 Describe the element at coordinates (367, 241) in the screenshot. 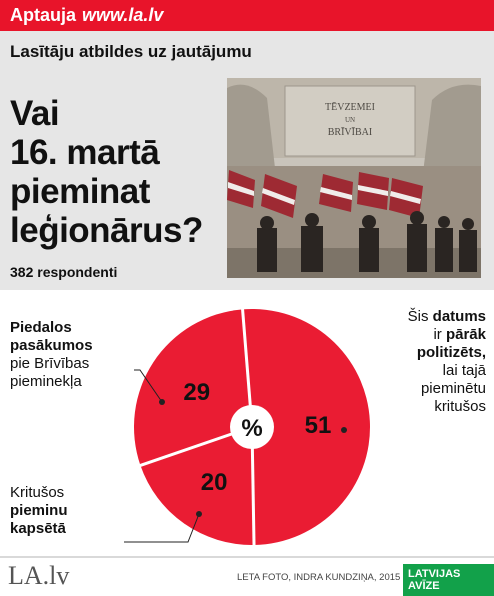

I see `people-group` at that location.